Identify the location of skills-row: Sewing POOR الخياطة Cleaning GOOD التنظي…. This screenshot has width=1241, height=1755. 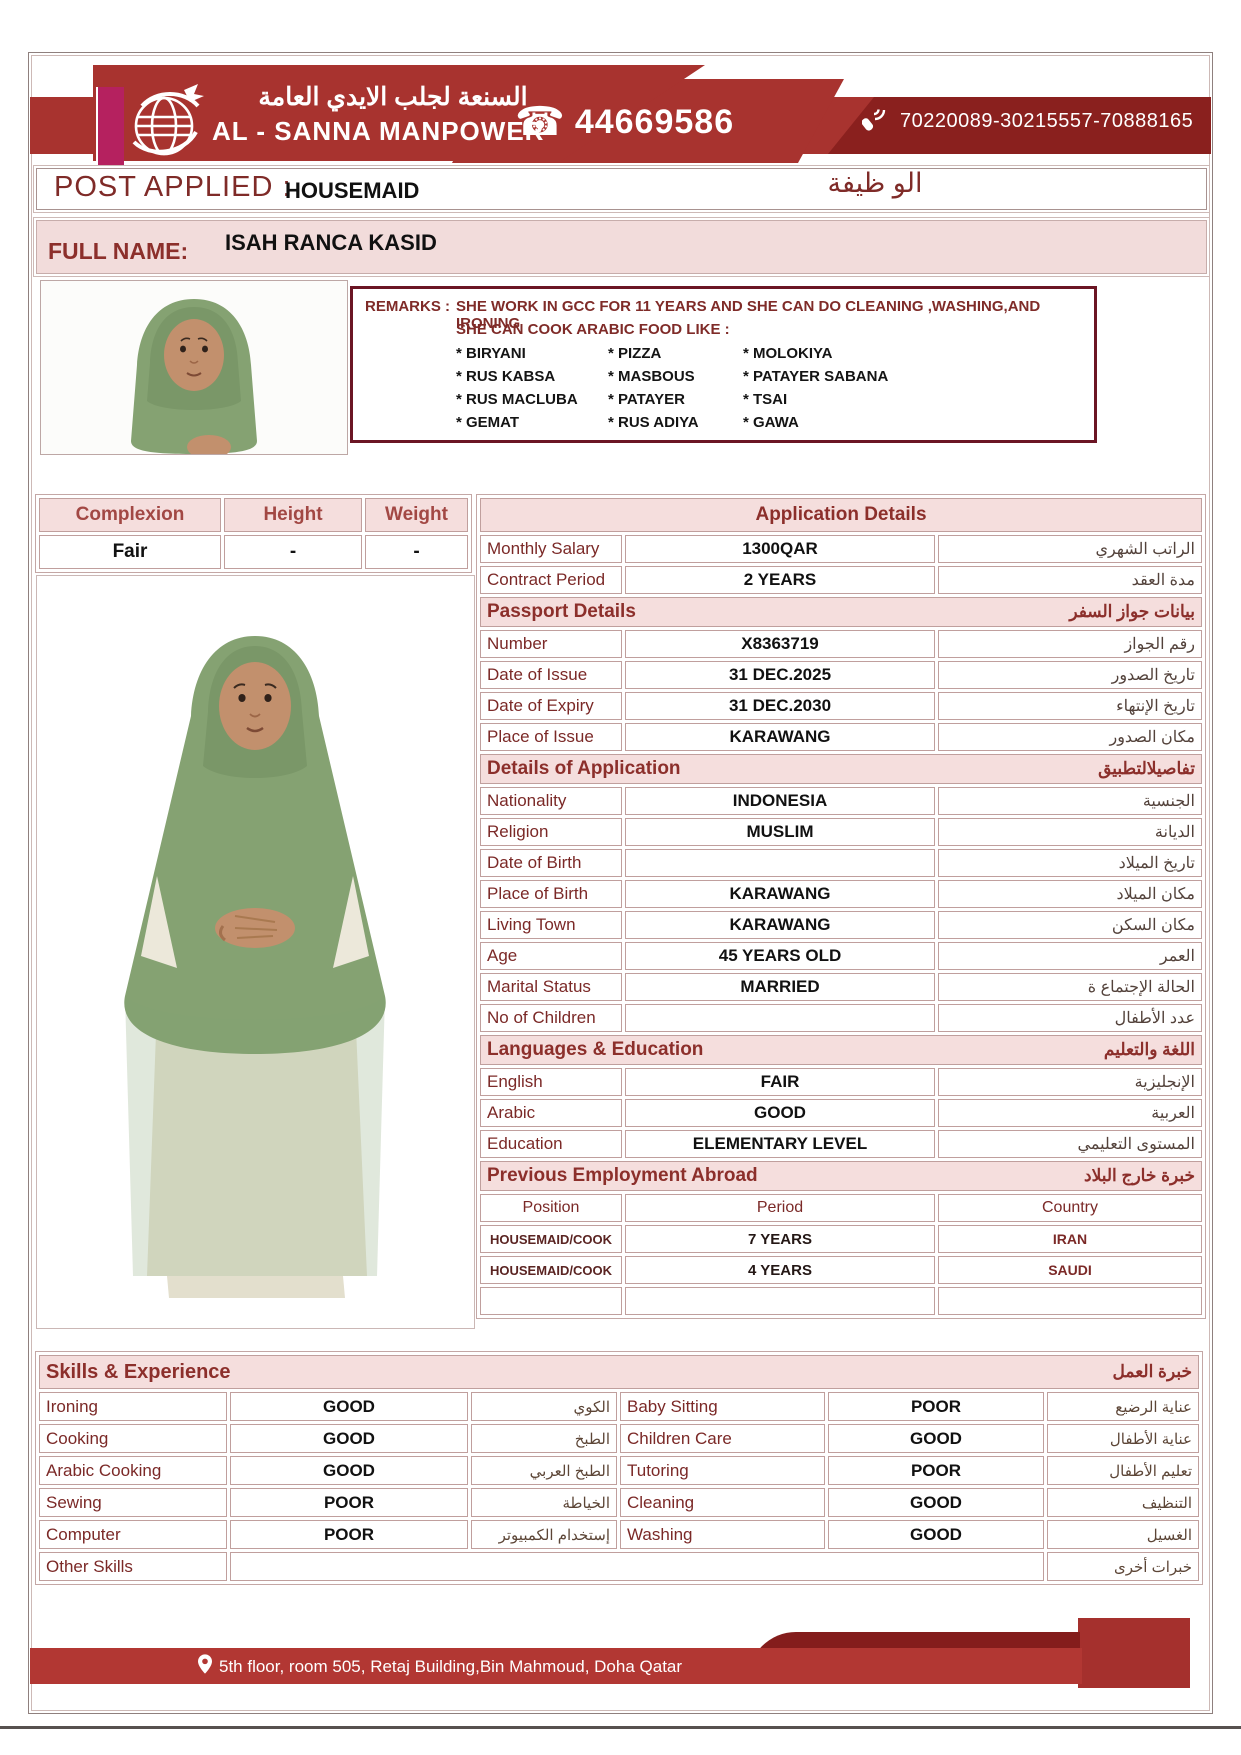
(619, 1502).